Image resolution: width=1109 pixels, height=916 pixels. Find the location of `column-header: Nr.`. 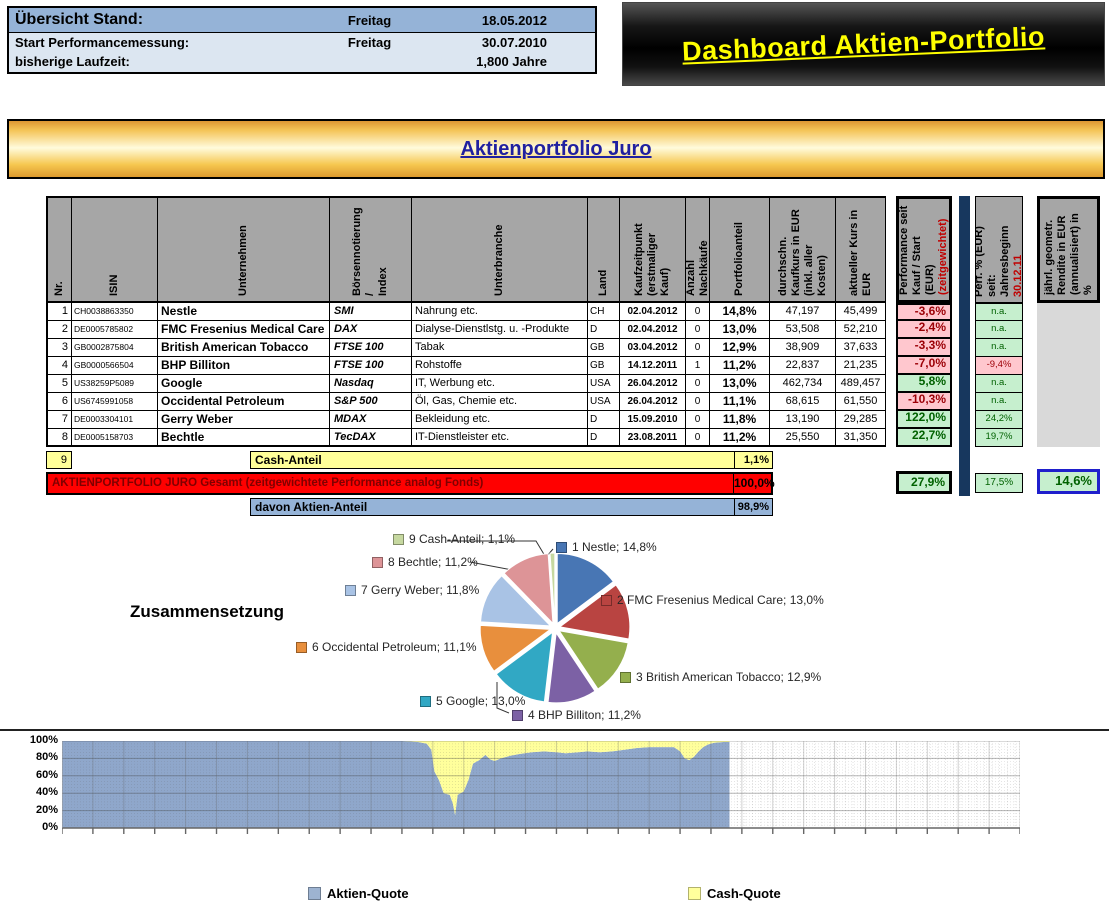

column-header: Nr. is located at coordinates (59, 249).